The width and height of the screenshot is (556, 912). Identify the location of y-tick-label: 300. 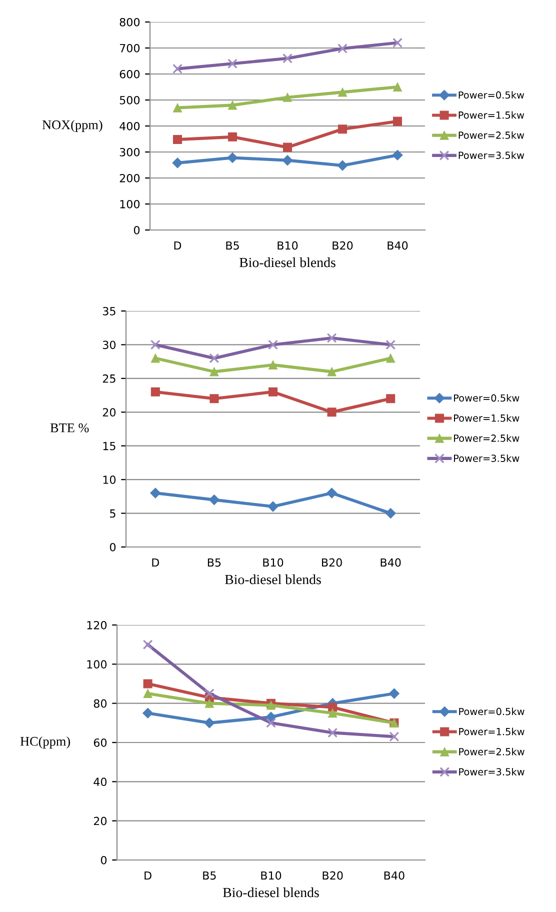
(130, 152).